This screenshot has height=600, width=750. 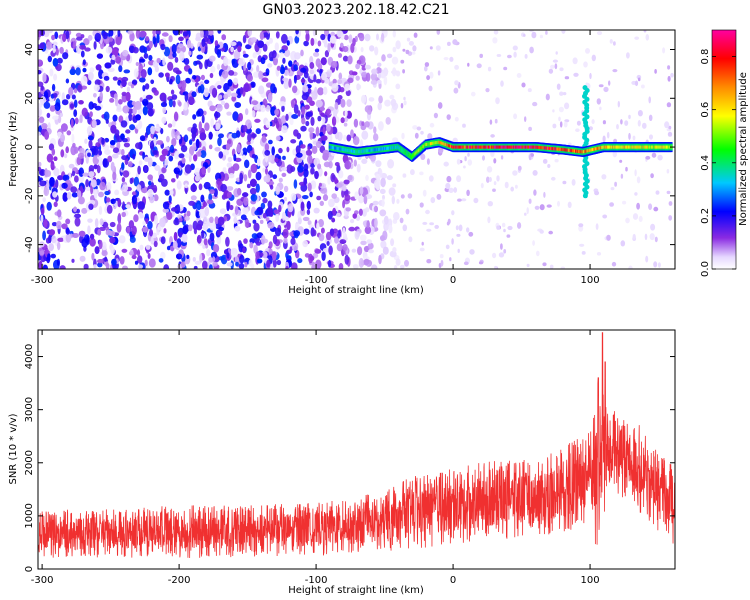 What do you see at coordinates (29, 98) in the screenshot?
I see `y-tick-label: 20` at bounding box center [29, 98].